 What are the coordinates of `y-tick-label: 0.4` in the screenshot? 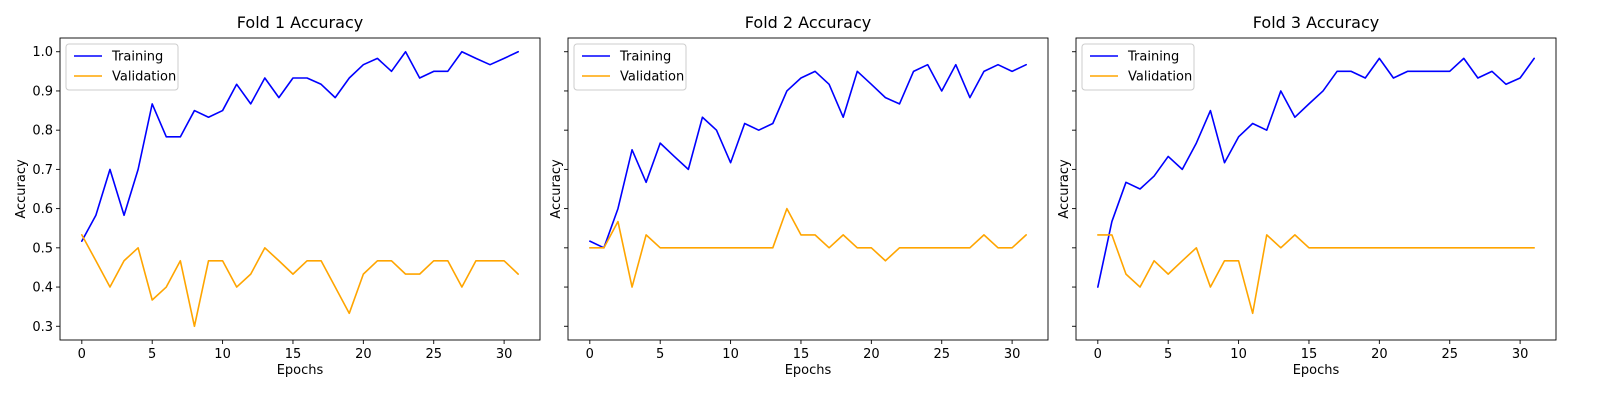 It's located at (42, 288).